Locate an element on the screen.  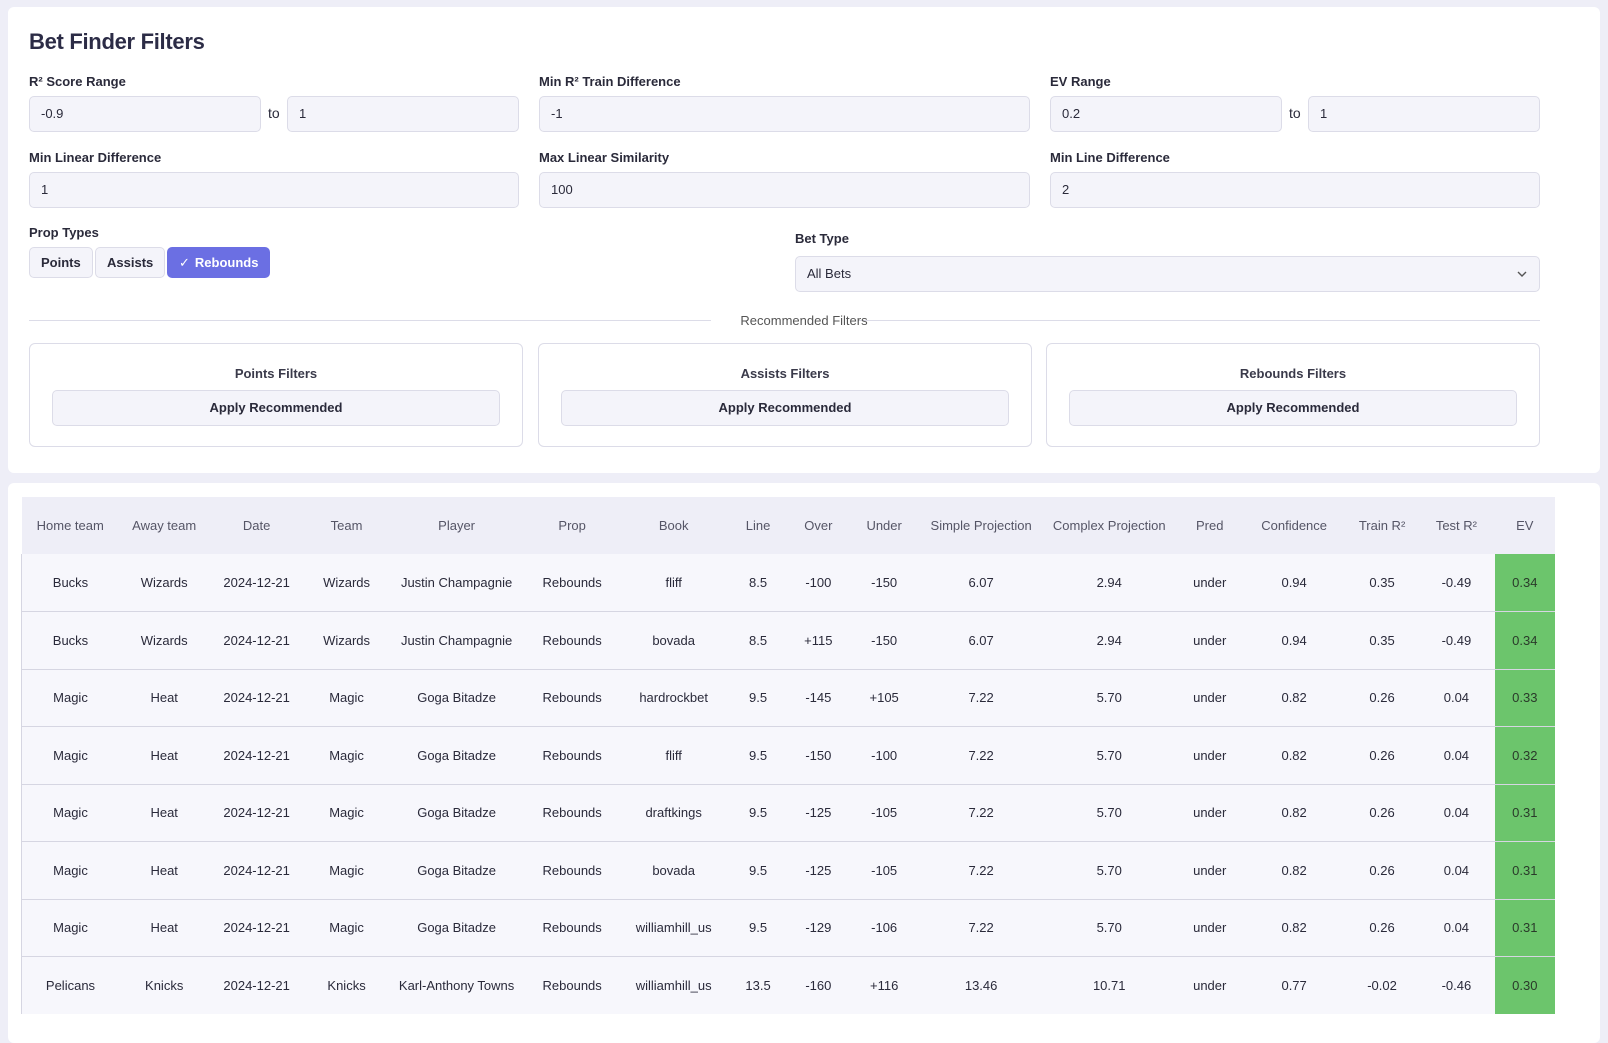
min-line-diff-input: 2 is located at coordinates (1295, 190).